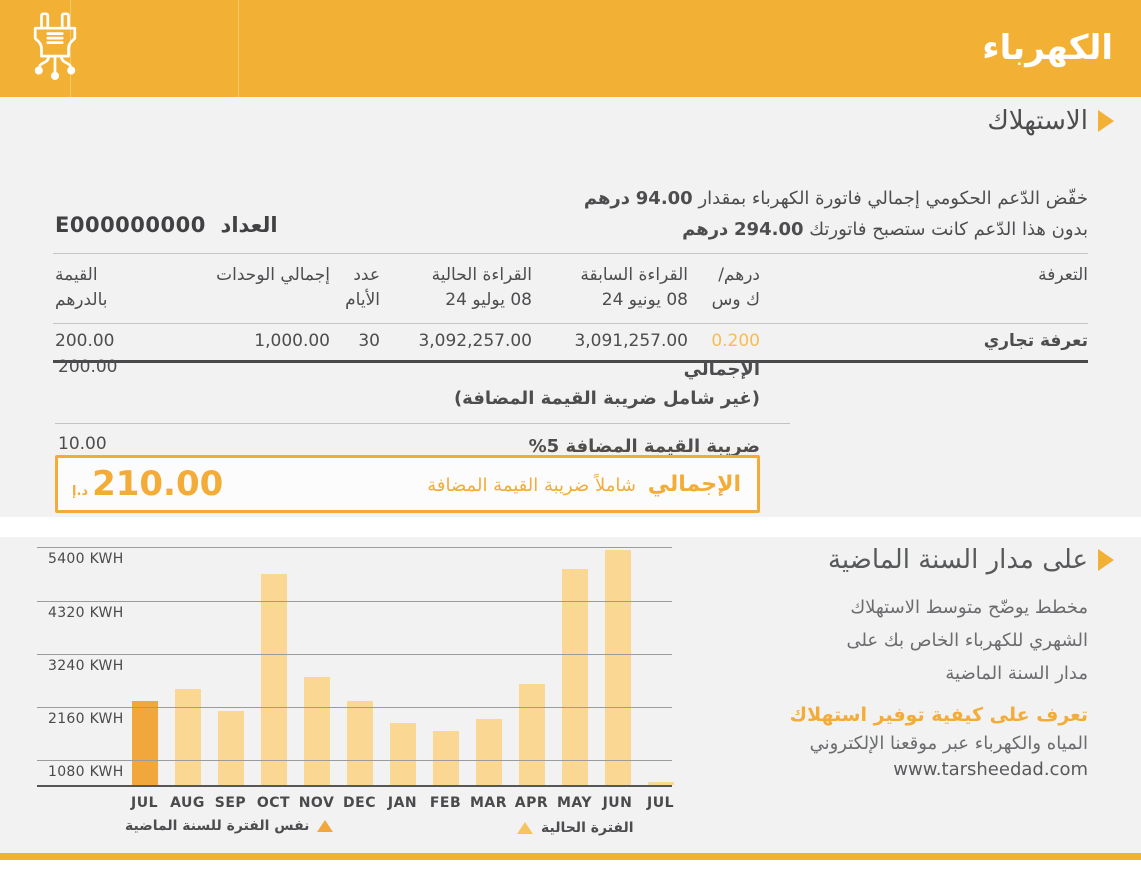  What do you see at coordinates (664, 198) in the screenshot?
I see `subsidy-amount: 94.00` at bounding box center [664, 198].